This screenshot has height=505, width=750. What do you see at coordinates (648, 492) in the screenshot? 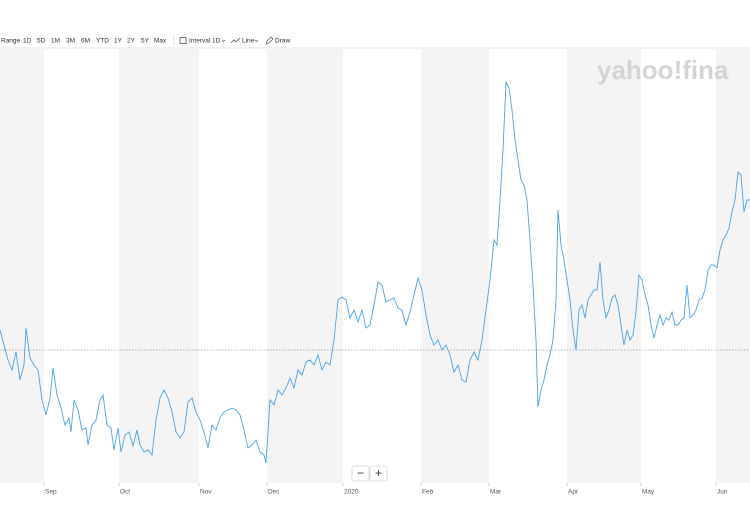
I see `x-tick-label: May` at bounding box center [648, 492].